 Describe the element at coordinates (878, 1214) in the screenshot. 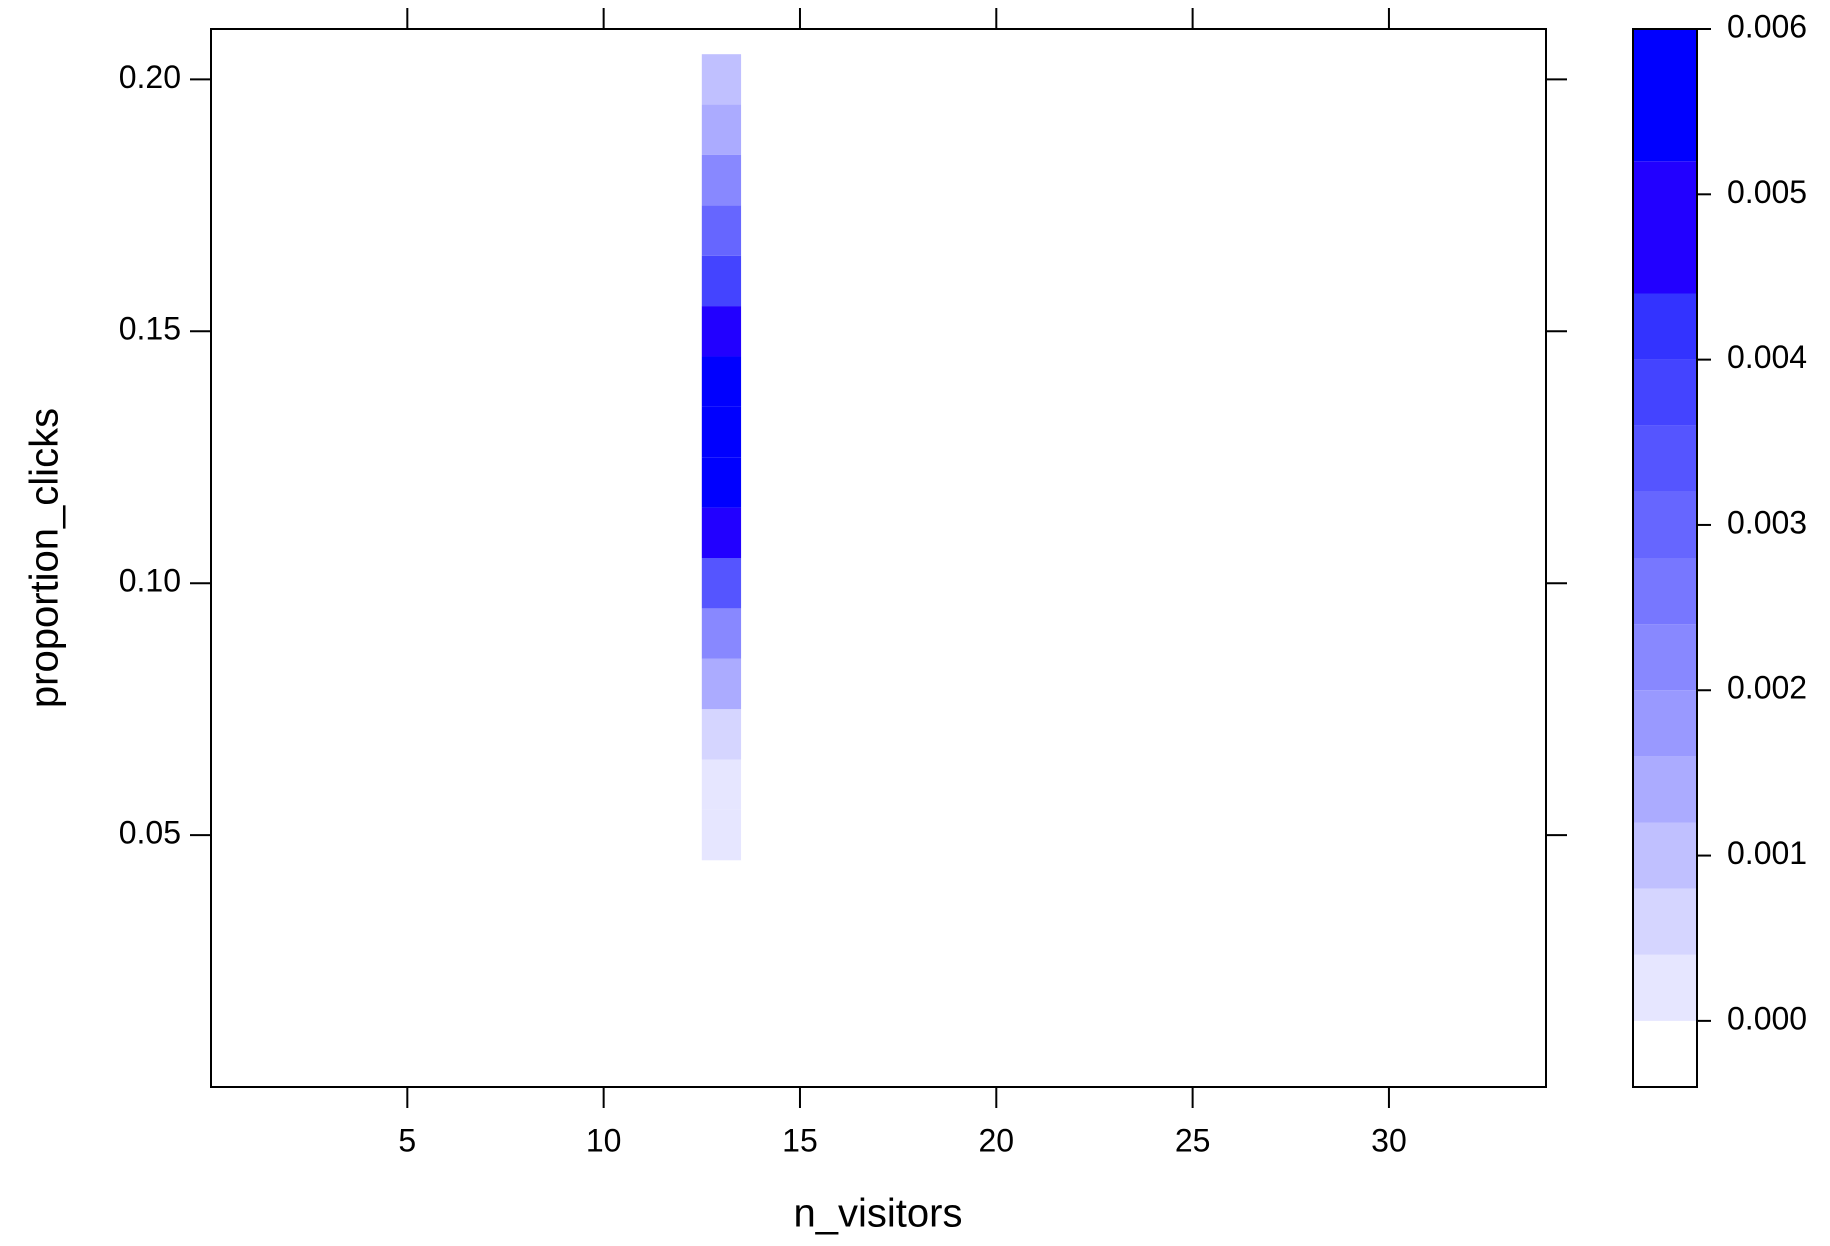

I see `x-axis-title: n_visitors` at that location.